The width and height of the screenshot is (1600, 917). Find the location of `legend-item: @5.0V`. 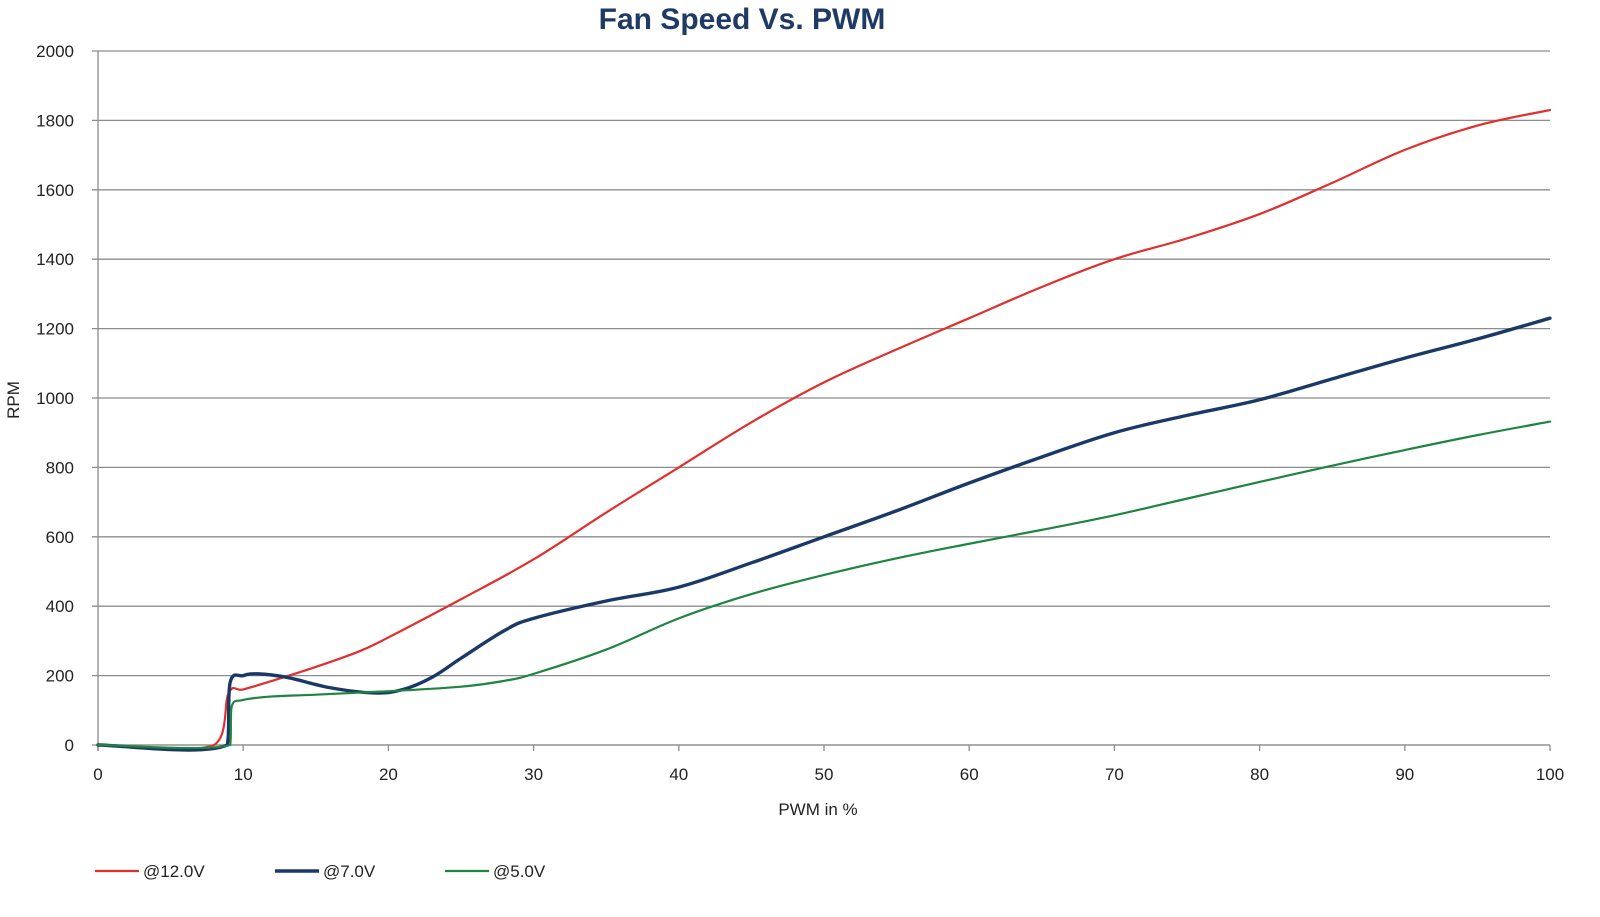

legend-item: @5.0V is located at coordinates (495, 871).